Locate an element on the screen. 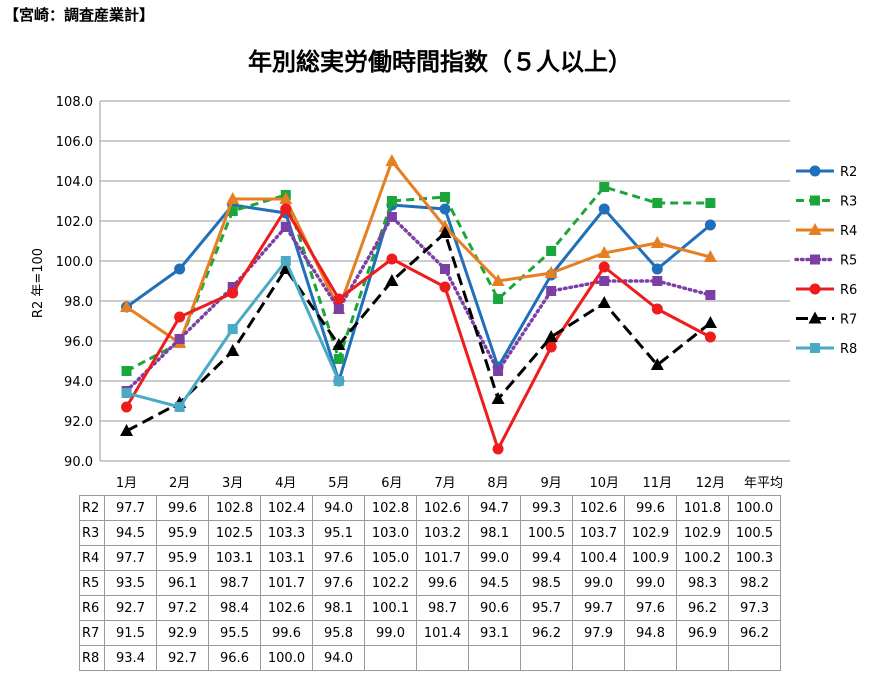 This screenshot has width=894, height=693. x-tick-label: 12月 is located at coordinates (711, 483).